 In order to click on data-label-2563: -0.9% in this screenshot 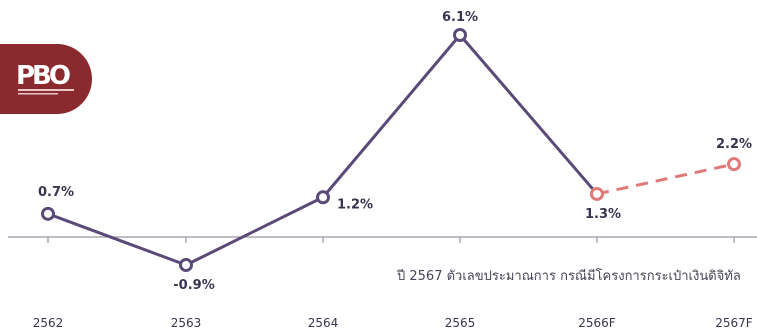, I will do `click(193, 285)`.